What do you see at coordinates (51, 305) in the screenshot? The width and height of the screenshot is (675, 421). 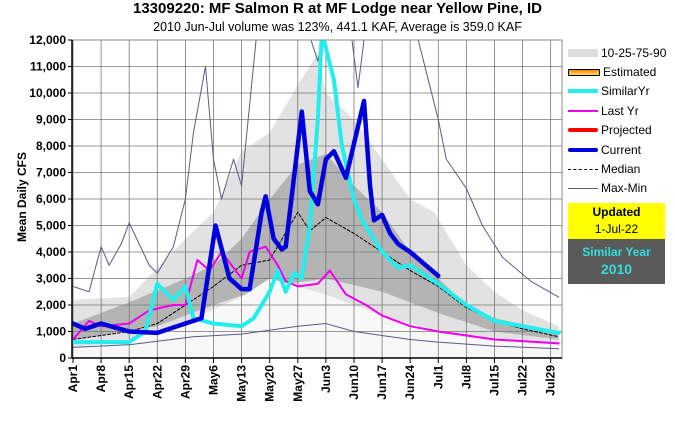 I see `y-tick-label: 2,000` at bounding box center [51, 305].